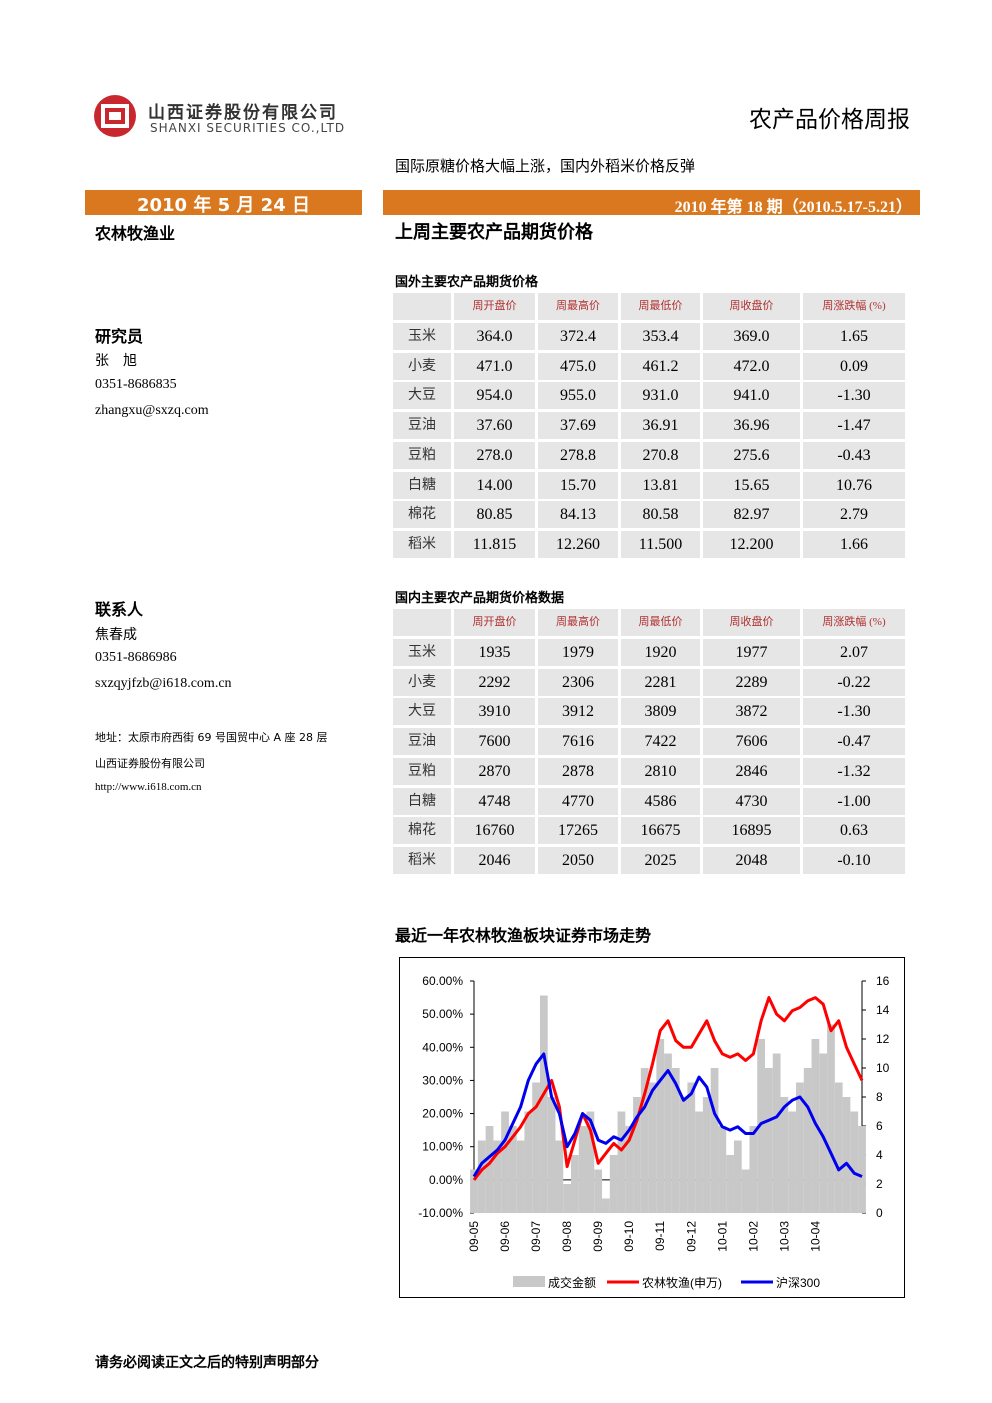  Describe the element at coordinates (494, 426) in the screenshot. I see `table-cell: 37.60` at that location.